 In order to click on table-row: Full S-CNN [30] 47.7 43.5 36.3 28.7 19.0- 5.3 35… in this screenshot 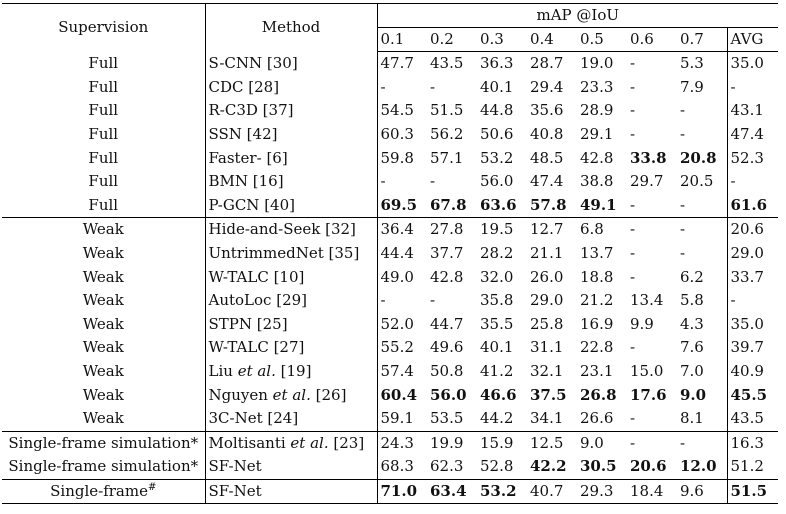, I will do `click(390, 63)`.